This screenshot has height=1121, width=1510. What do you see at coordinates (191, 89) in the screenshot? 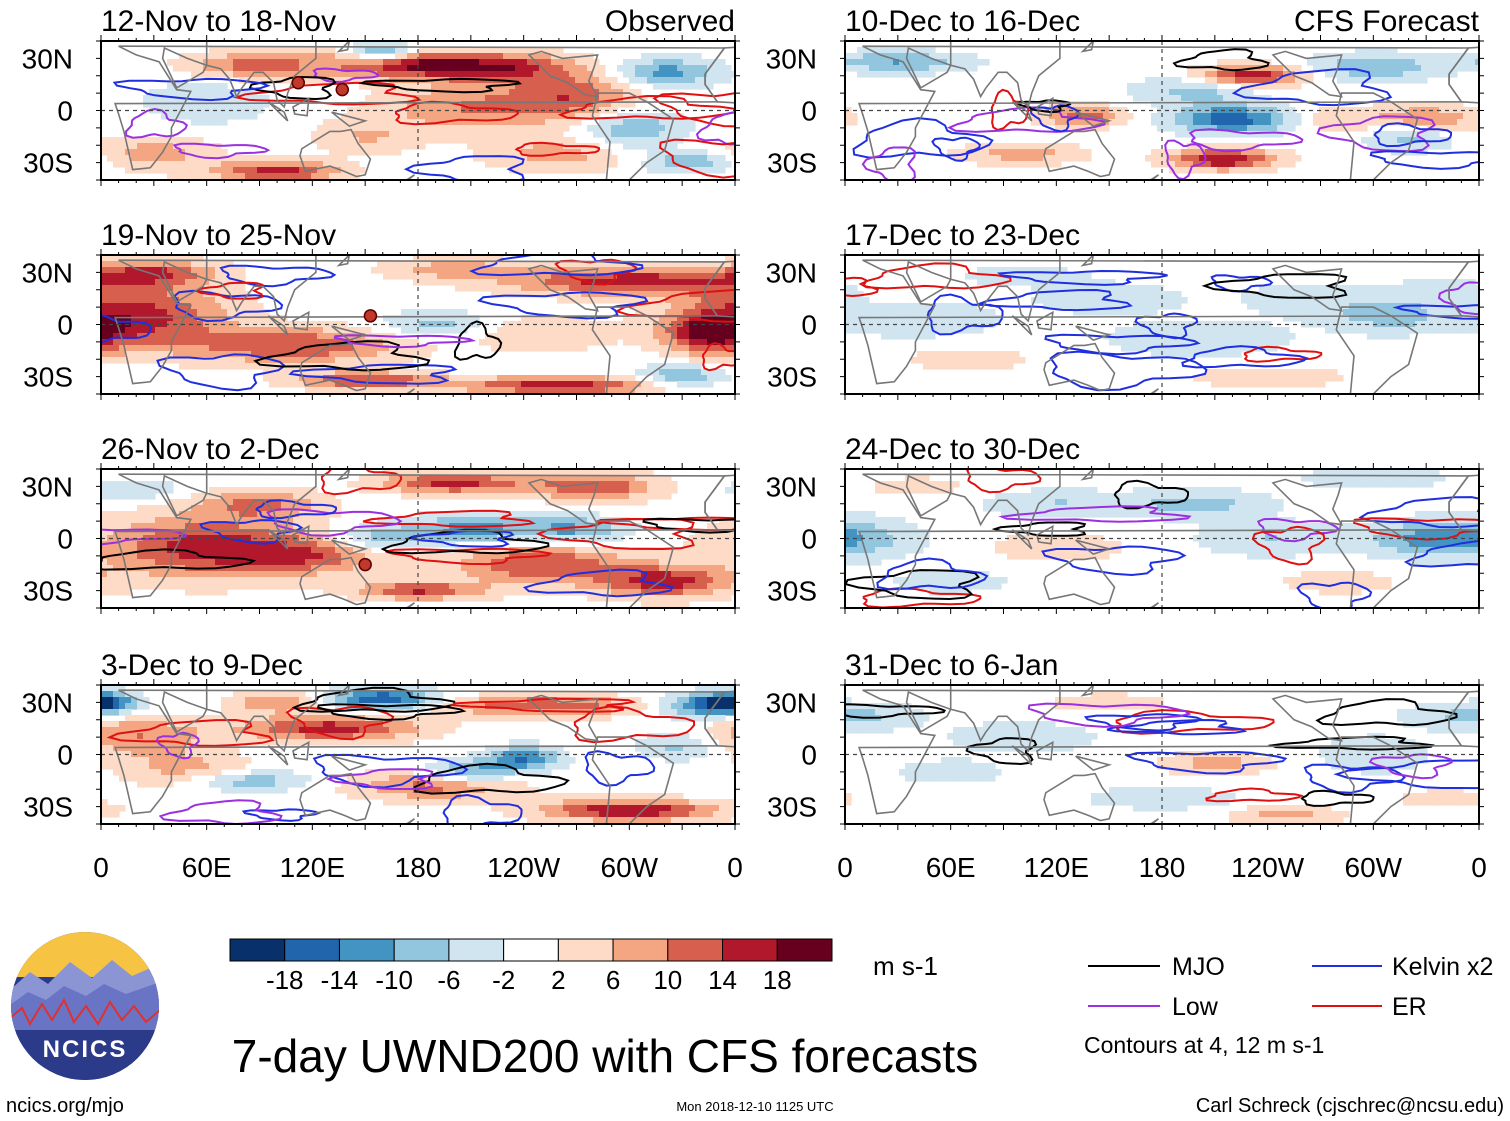
I see `contour-kelvin-x2` at bounding box center [191, 89].